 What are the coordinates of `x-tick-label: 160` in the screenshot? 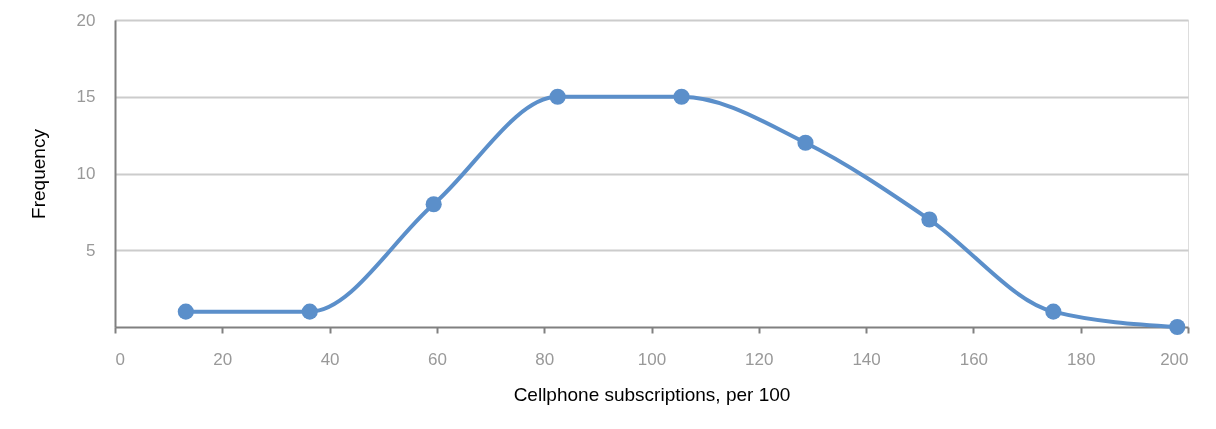 It's located at (974, 359).